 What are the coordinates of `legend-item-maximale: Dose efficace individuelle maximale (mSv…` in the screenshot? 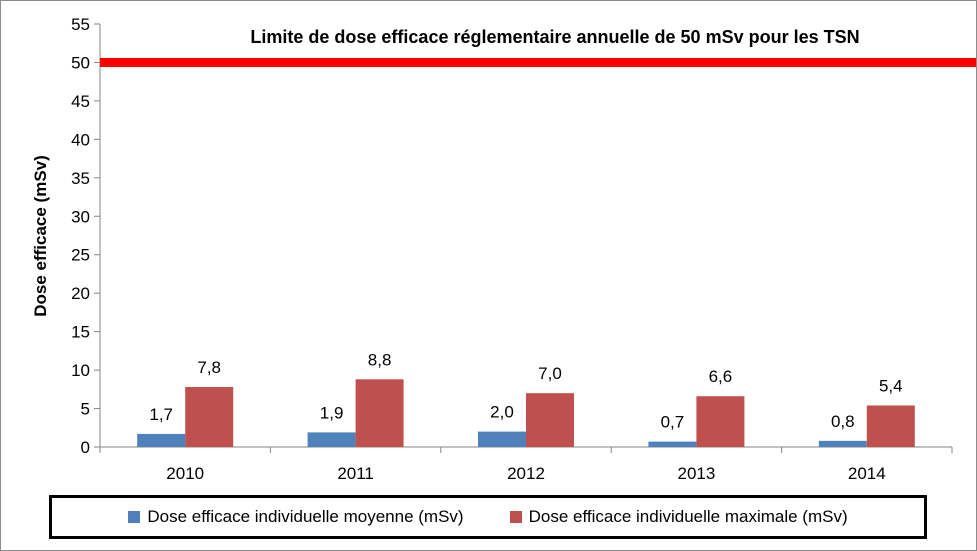 It's located at (678, 517).